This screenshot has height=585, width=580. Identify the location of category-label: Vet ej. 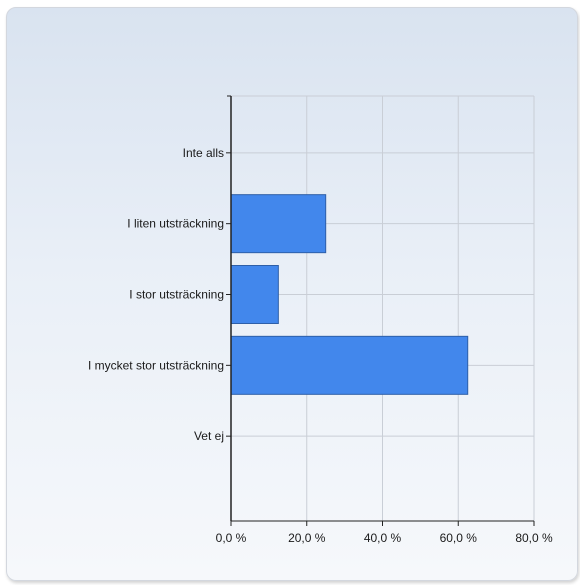
(209, 436).